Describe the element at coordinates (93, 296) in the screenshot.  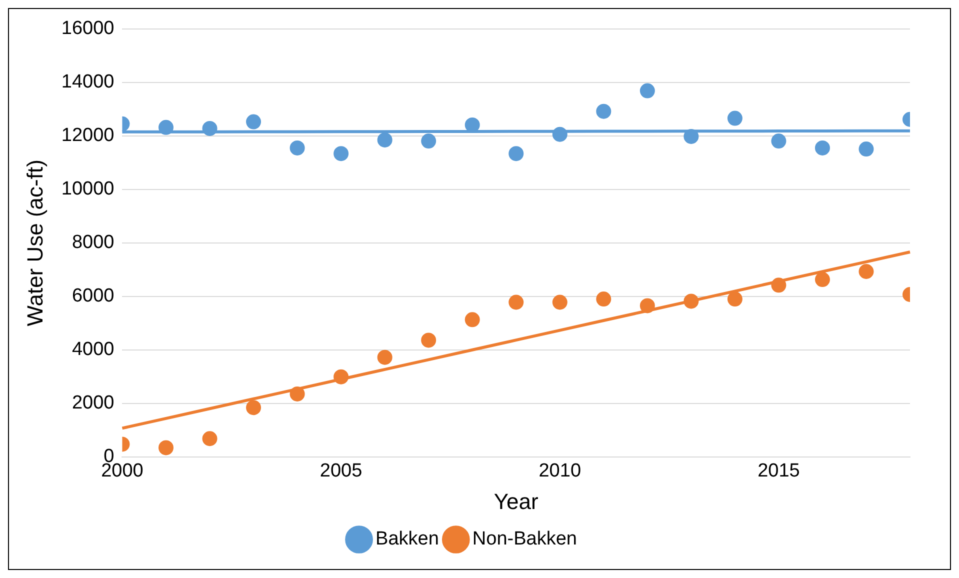
I see `y-tick-label: 6000` at that location.